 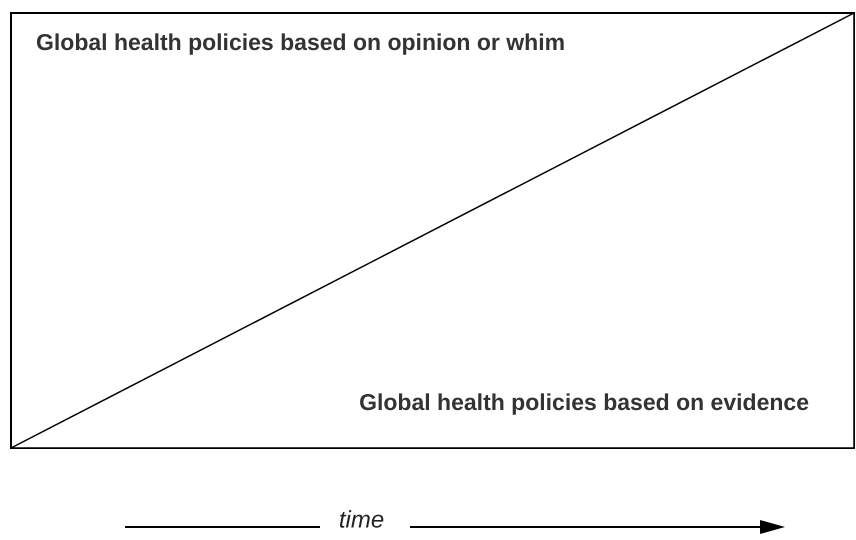 I want to click on annotation: Global health policies based on opinion or whim, so click(x=301, y=42).